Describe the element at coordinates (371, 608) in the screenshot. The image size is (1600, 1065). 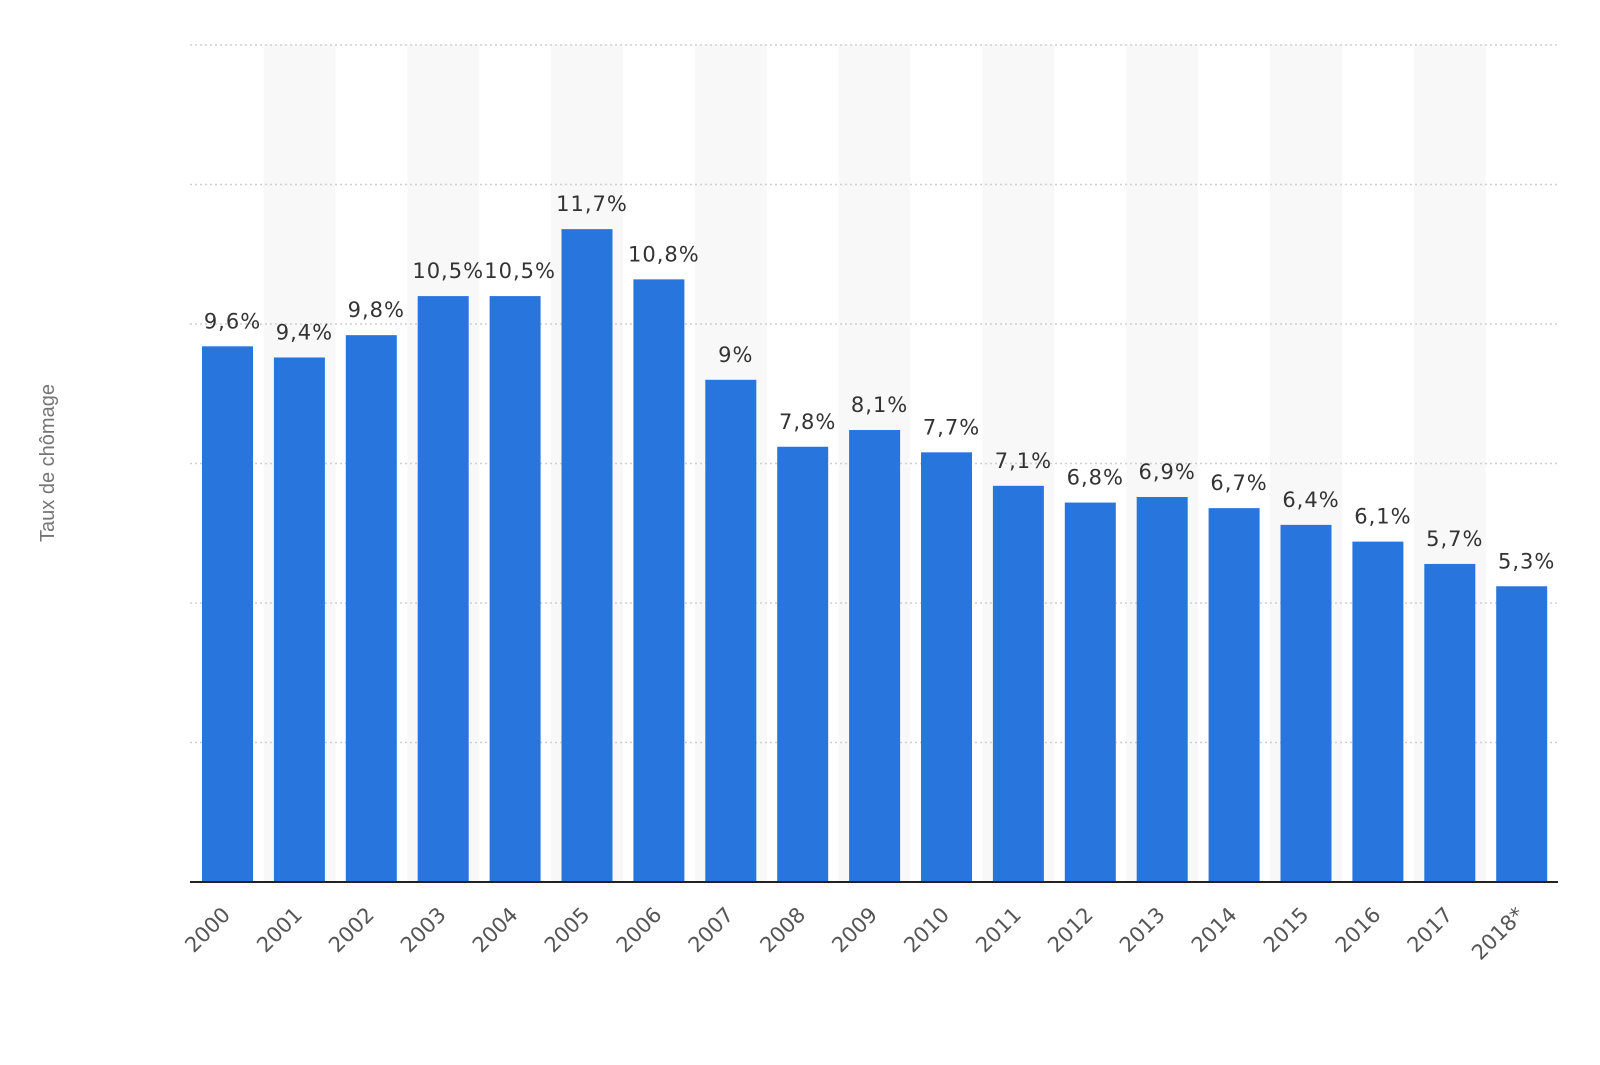
I see `bar-2002` at that location.